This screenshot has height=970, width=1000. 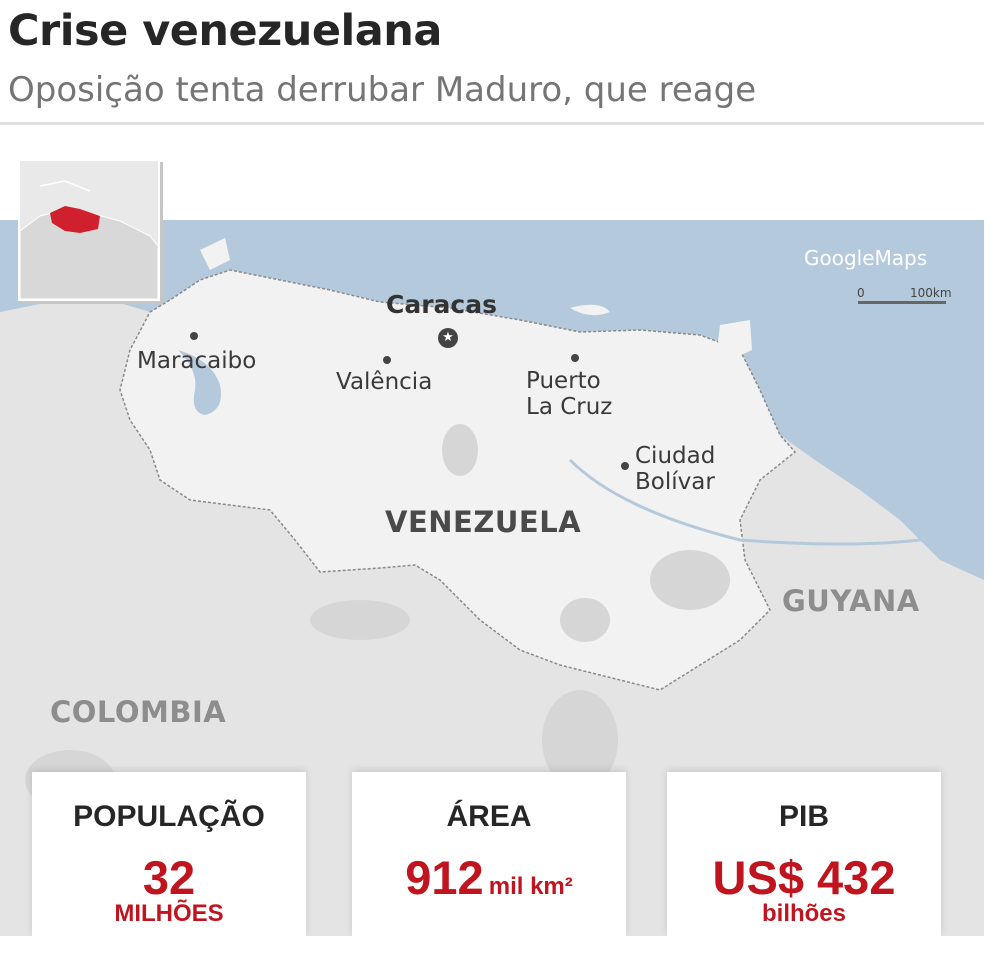 What do you see at coordinates (489, 854) in the screenshot?
I see `stat-card-area: ÁREA 912 mil km²` at bounding box center [489, 854].